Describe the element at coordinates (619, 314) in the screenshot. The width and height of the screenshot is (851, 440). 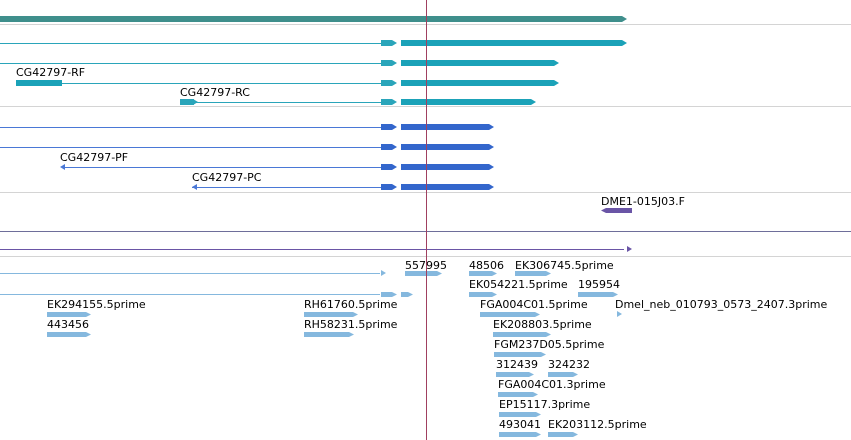
I see `est-arrow-dmel-neb` at that location.